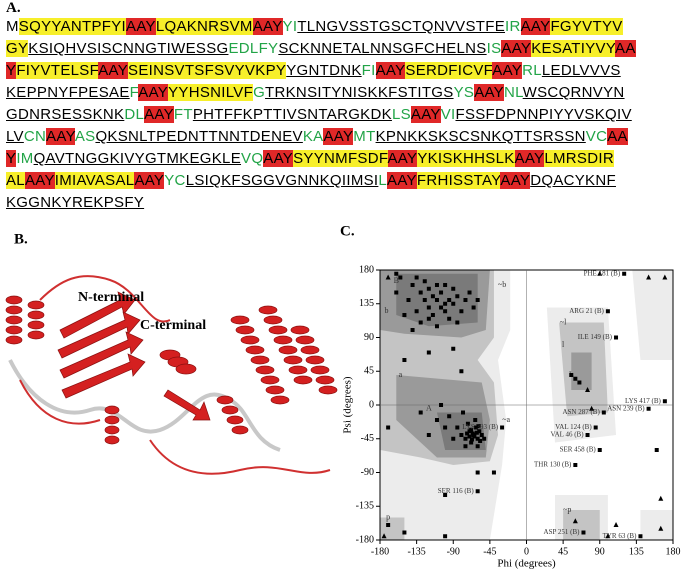 This screenshot has width=685, height=571. I want to click on sequence-segment: KEPPNYFPESAE, so click(68, 92).